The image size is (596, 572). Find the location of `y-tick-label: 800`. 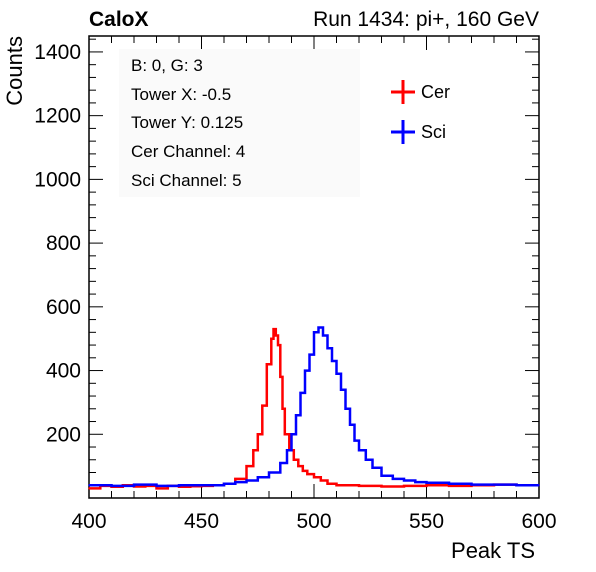

y-tick-label: 800 is located at coordinates (63, 243).